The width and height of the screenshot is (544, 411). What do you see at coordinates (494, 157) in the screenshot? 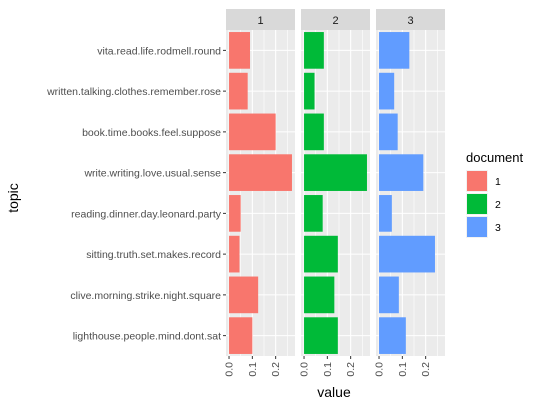
I see `legend-title: document` at bounding box center [494, 157].